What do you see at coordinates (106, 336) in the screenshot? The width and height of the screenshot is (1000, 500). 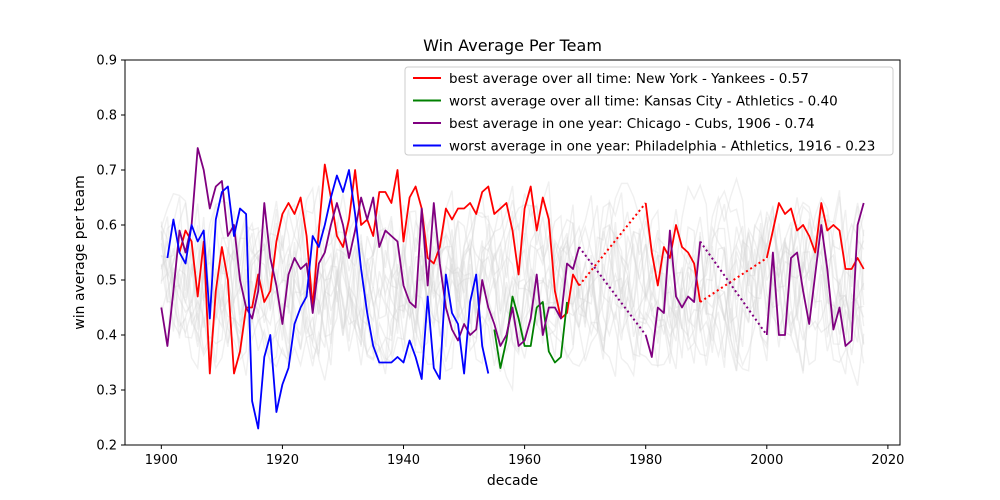 I see `y-tick-label: 0.4` at bounding box center [106, 336].